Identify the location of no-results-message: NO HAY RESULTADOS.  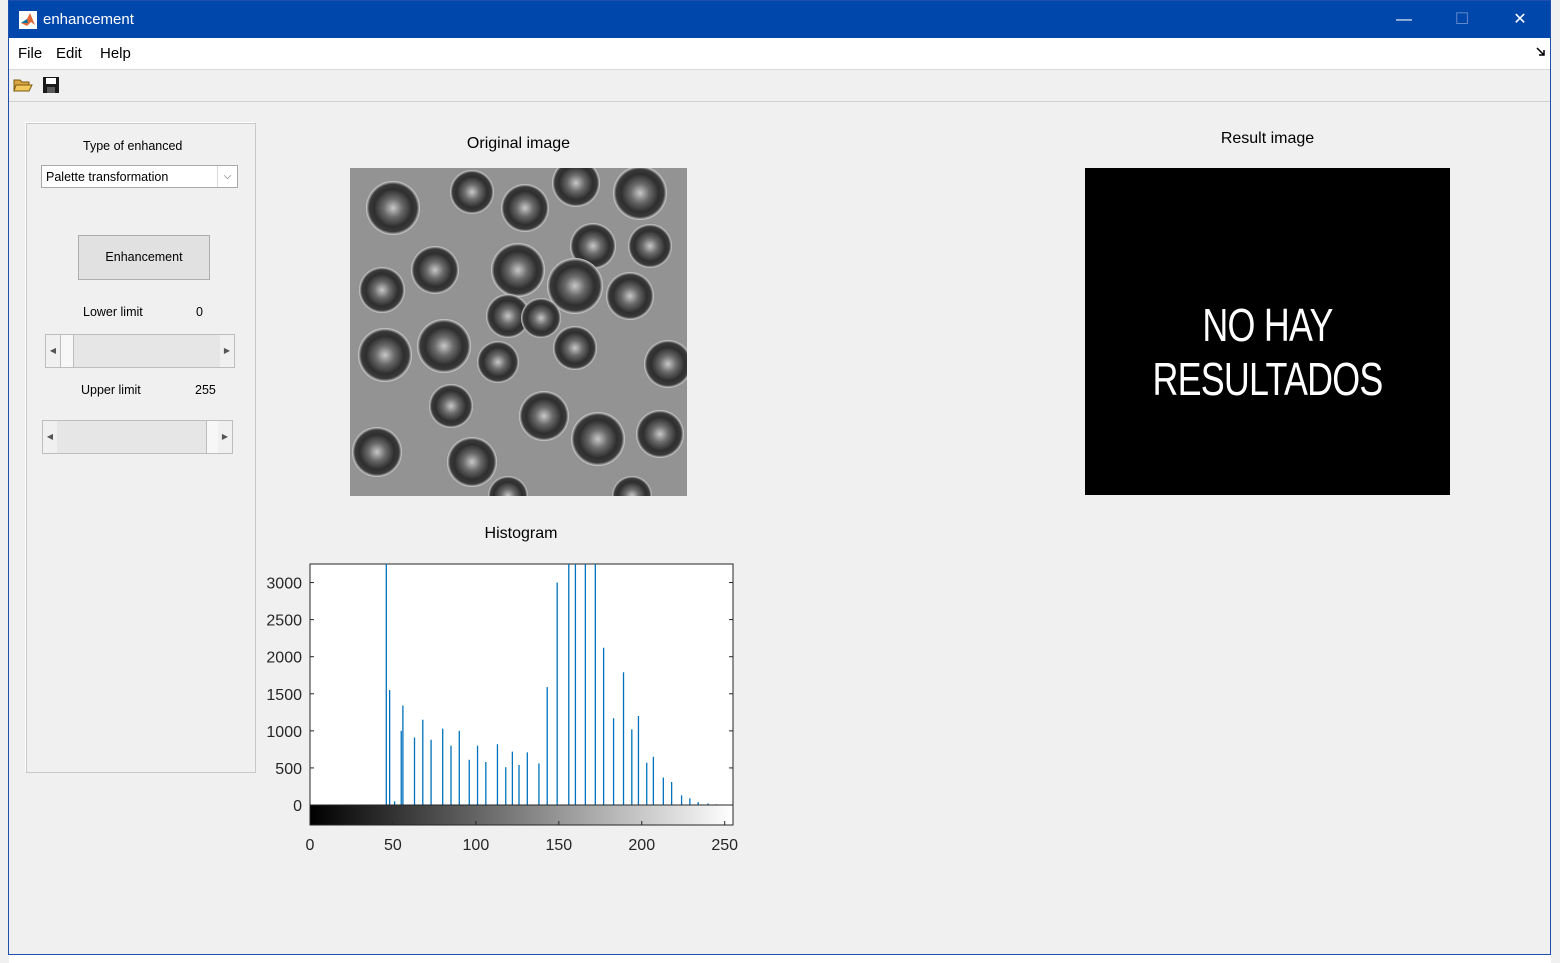
(1267, 352).